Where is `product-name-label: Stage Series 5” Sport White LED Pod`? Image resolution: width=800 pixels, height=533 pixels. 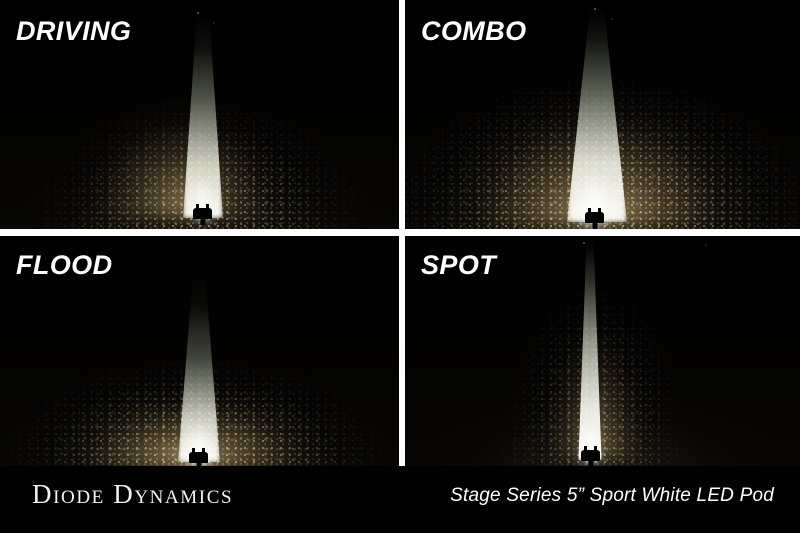
product-name-label: Stage Series 5” Sport White LED Pod is located at coordinates (612, 495).